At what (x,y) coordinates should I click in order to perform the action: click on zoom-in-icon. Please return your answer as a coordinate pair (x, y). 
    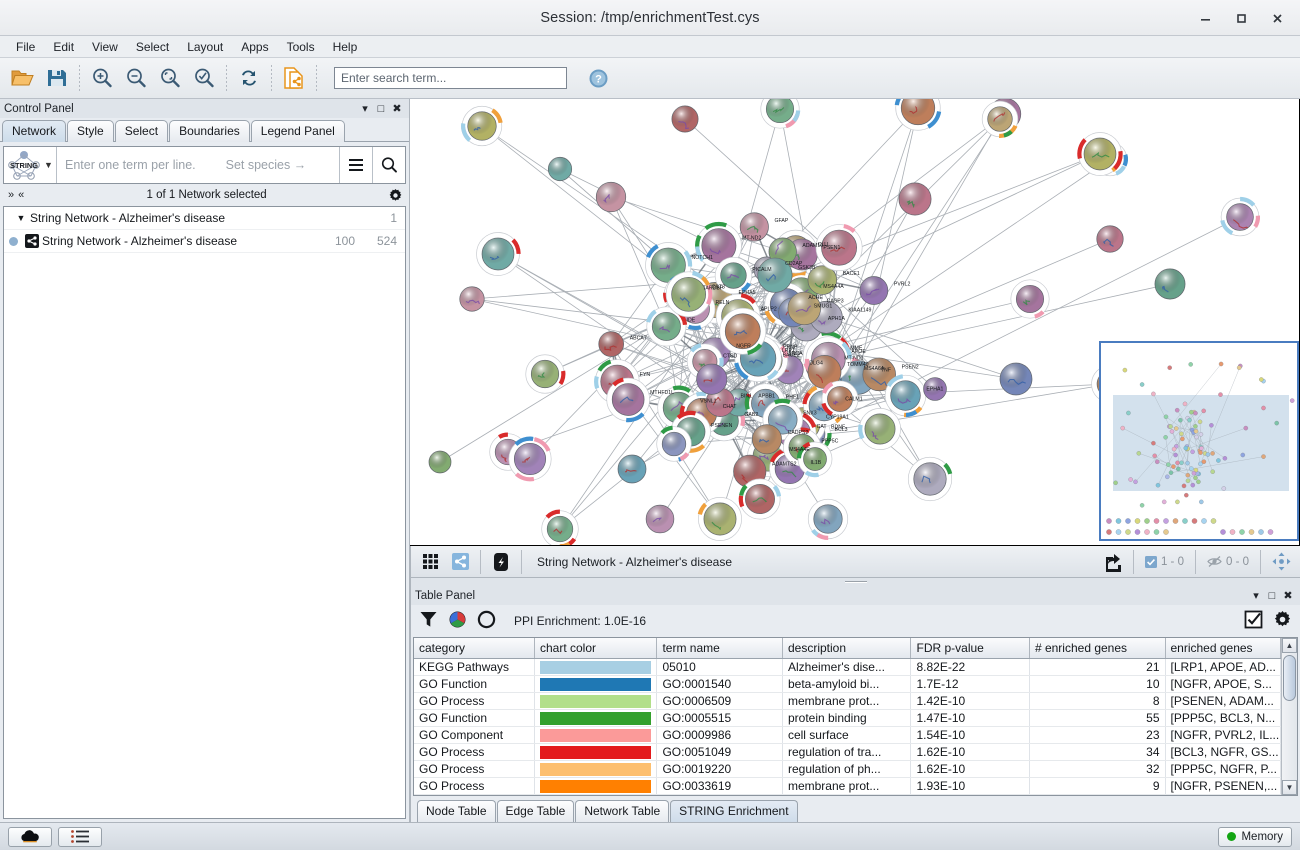
    Looking at the image, I should click on (102, 78).